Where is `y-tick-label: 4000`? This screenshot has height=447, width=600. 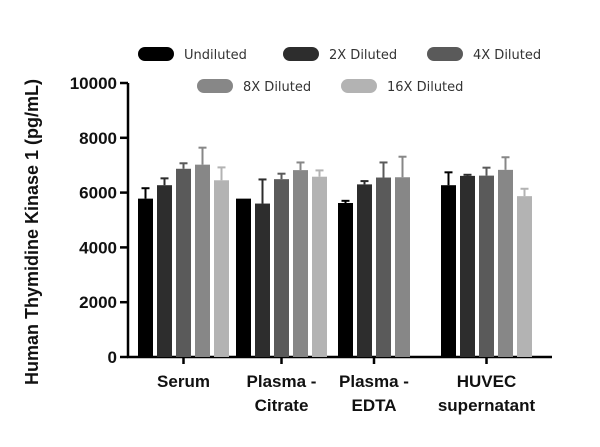 y-tick-label: 4000 is located at coordinates (98, 247).